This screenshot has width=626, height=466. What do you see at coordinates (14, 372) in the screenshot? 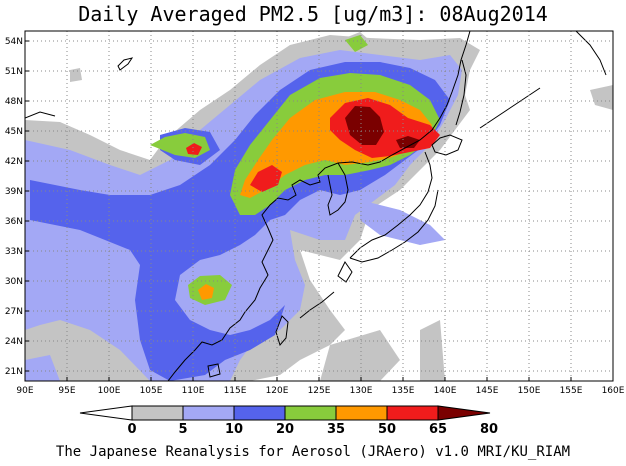
I see `lat-label: 21N` at bounding box center [14, 372].